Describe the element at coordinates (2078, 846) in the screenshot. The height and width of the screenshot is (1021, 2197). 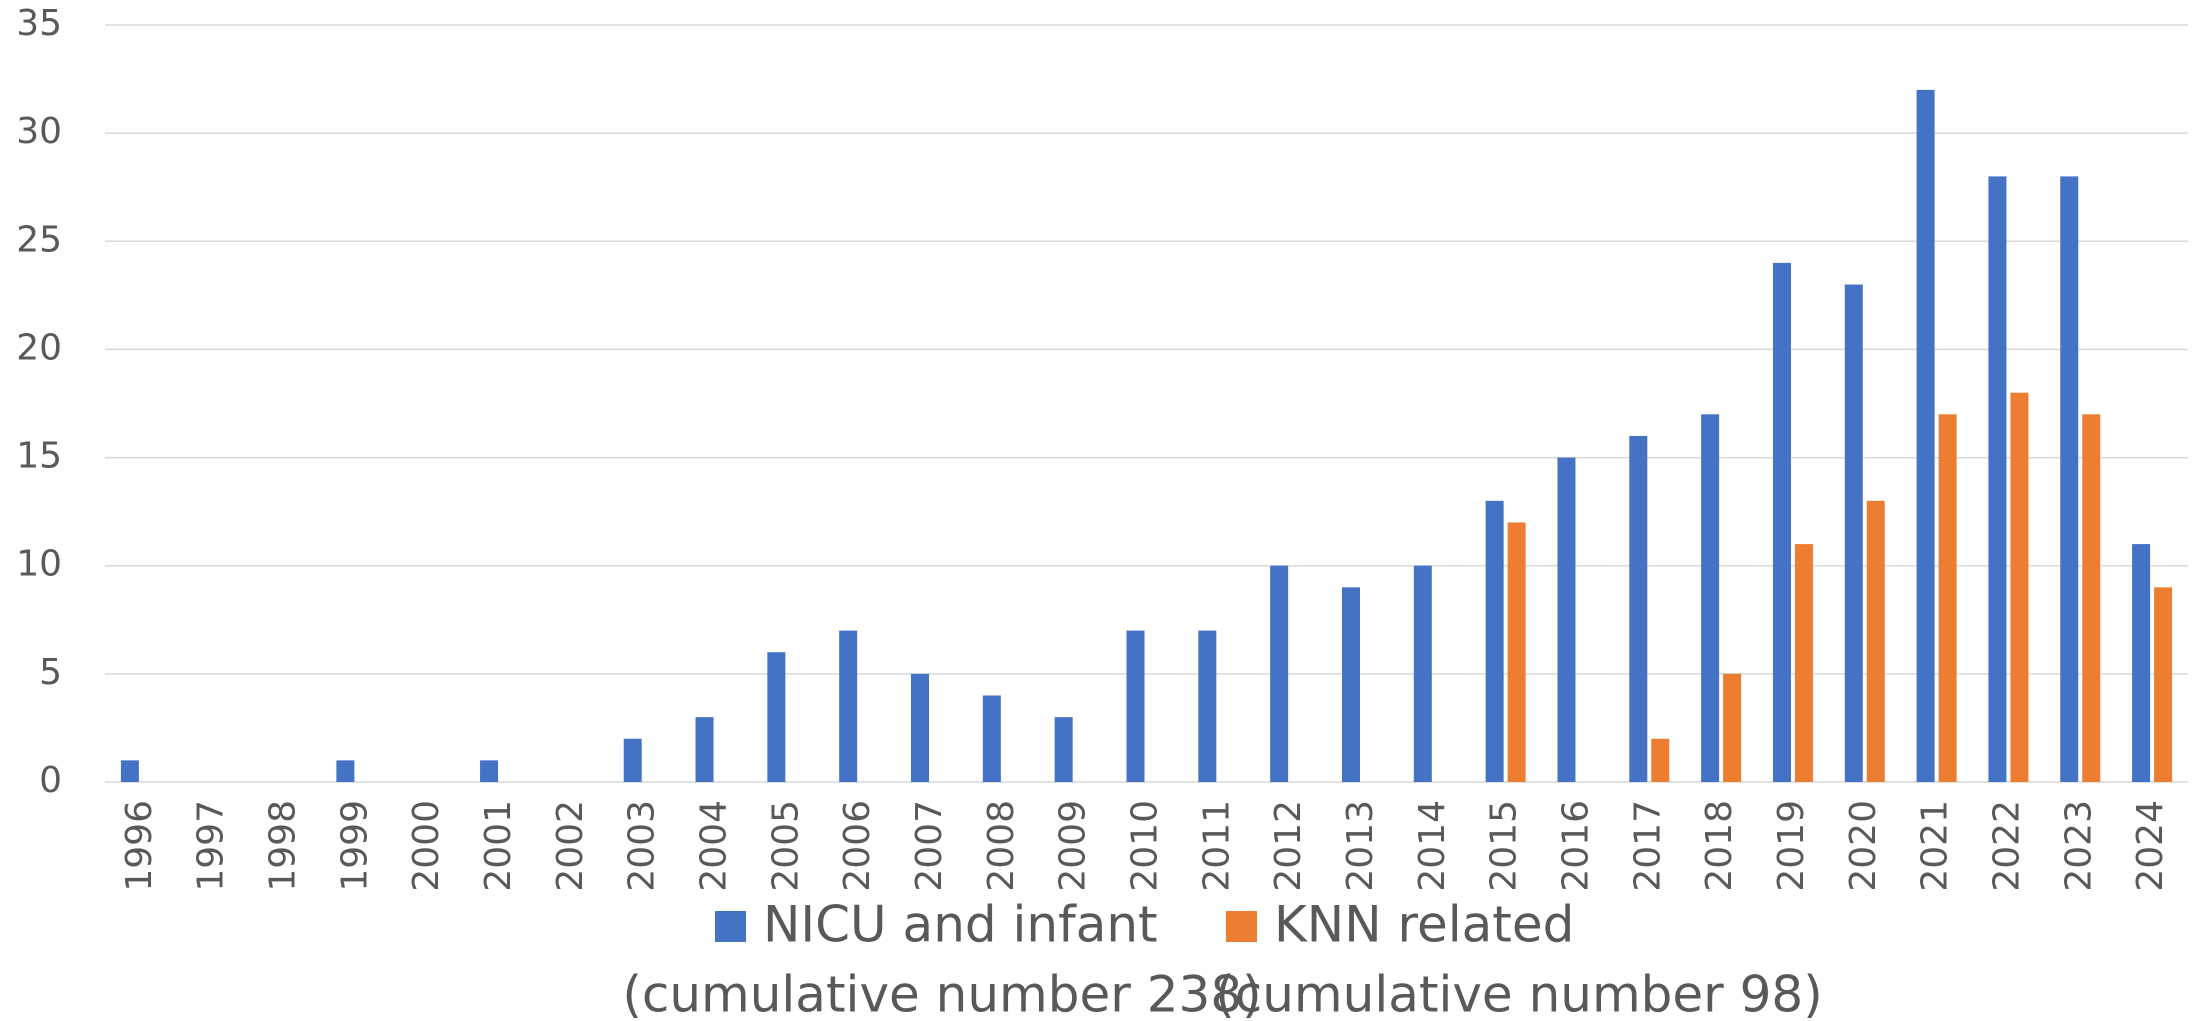
I see `x-tick-label: 2023` at that location.